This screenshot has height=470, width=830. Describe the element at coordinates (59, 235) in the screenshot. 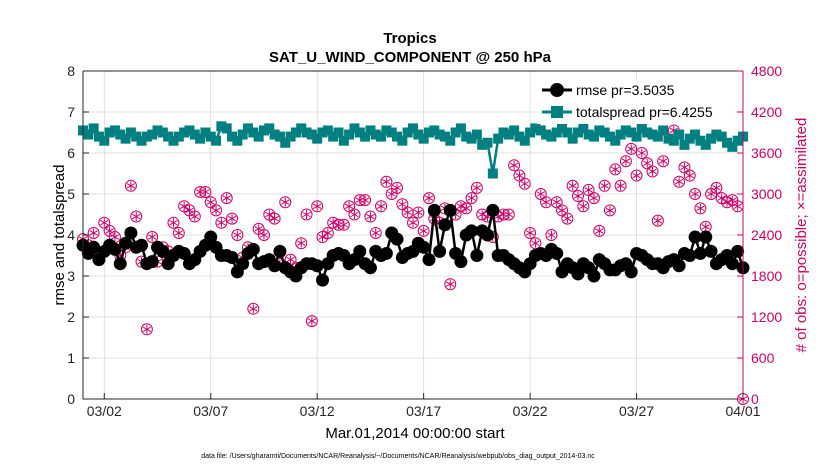

I see `y-axis-left-label: rmse and totalspread` at that location.